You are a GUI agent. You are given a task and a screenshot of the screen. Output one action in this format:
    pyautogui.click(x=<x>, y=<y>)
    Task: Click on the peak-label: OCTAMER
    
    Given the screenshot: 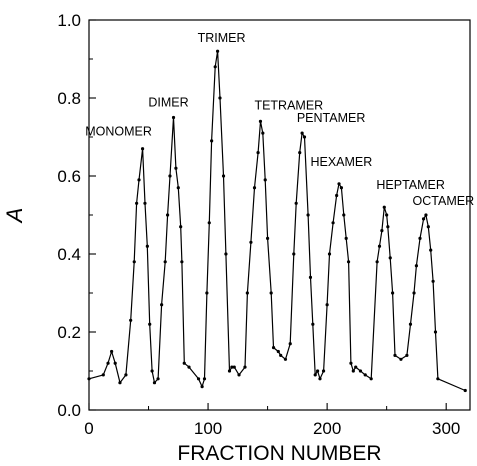 What is the action you would take?
    pyautogui.click(x=444, y=201)
    